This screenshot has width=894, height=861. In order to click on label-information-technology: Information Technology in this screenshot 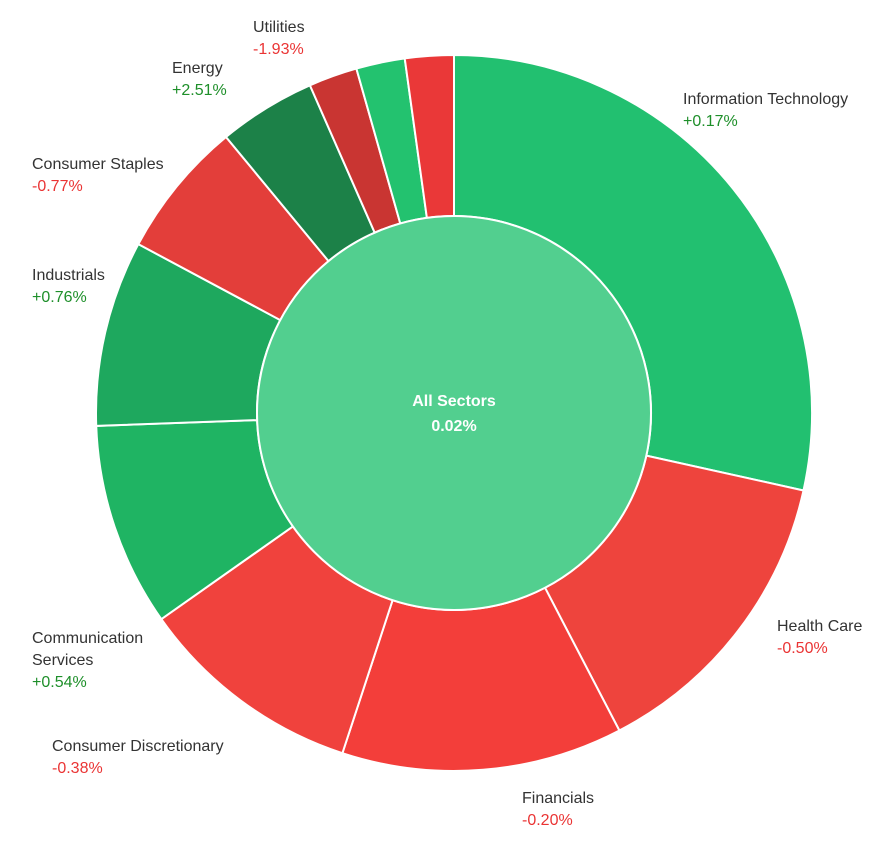, I will do `click(765, 99)`.